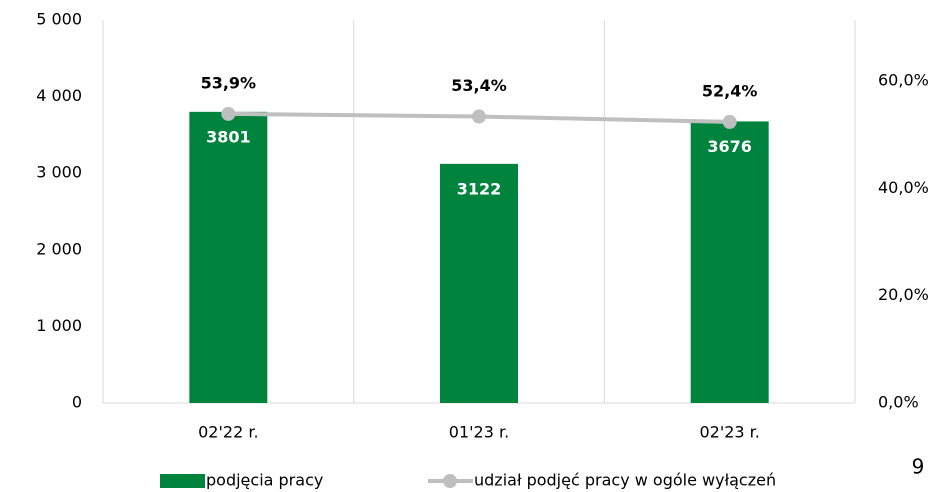  Describe the element at coordinates (182, 481) in the screenshot. I see `legend-swatch` at that location.